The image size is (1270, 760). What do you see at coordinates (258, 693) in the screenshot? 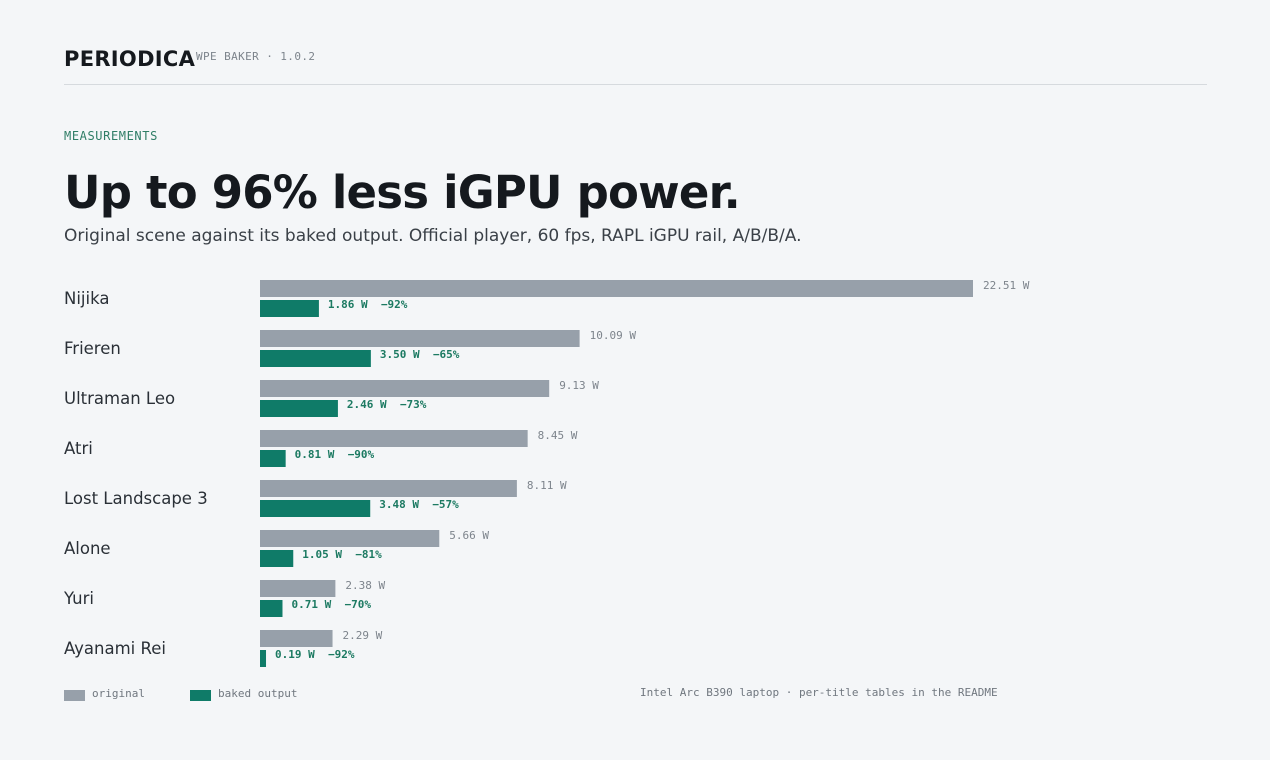
I see `legend-label-baked: baked output` at bounding box center [258, 693].